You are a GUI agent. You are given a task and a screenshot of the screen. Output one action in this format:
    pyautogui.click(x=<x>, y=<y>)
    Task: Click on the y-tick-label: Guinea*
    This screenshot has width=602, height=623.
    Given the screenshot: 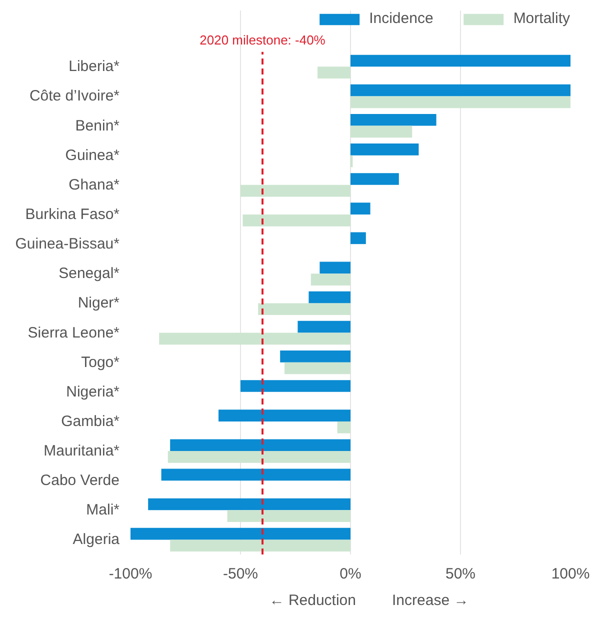 What is the action you would take?
    pyautogui.click(x=92, y=155)
    